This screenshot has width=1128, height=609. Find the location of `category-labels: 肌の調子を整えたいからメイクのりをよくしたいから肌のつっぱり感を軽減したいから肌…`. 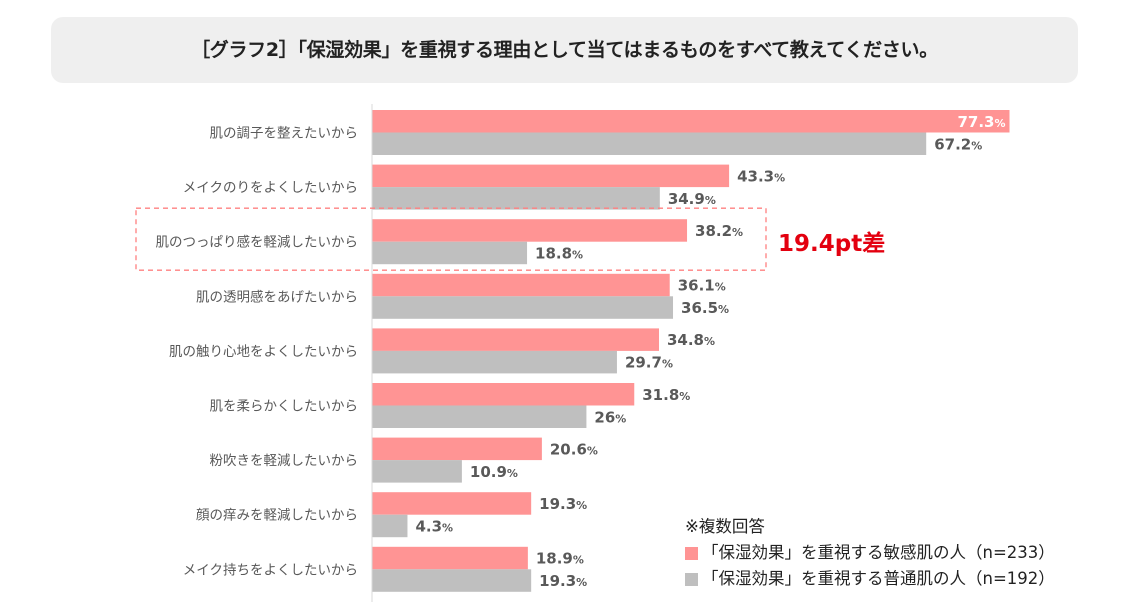

category-labels: 肌の調子を整えたいからメイクのりをよくしたいから肌のつっぱり感を軽減したいから肌… is located at coordinates (257, 352).